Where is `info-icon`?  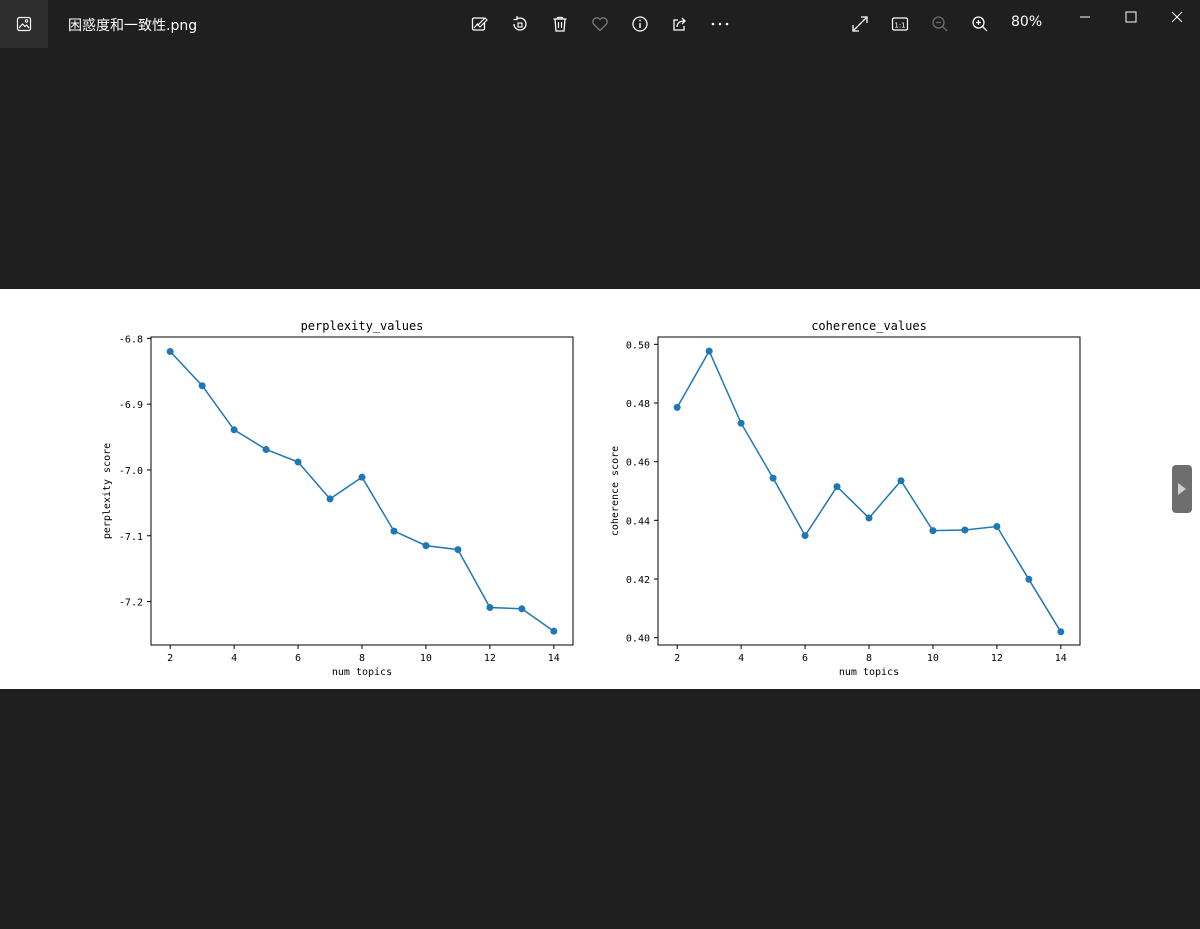
info-icon is located at coordinates (640, 24).